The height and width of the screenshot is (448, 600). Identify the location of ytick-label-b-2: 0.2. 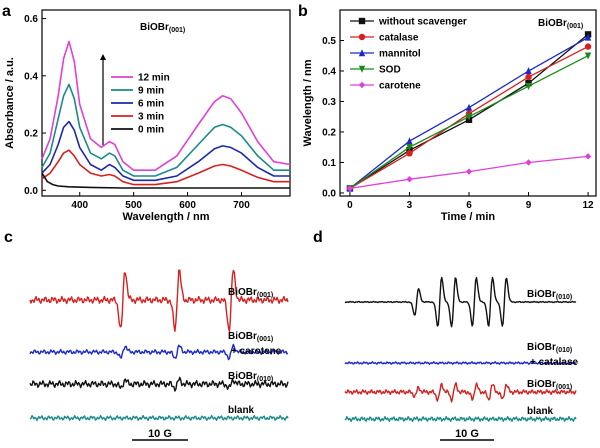
(329, 132).